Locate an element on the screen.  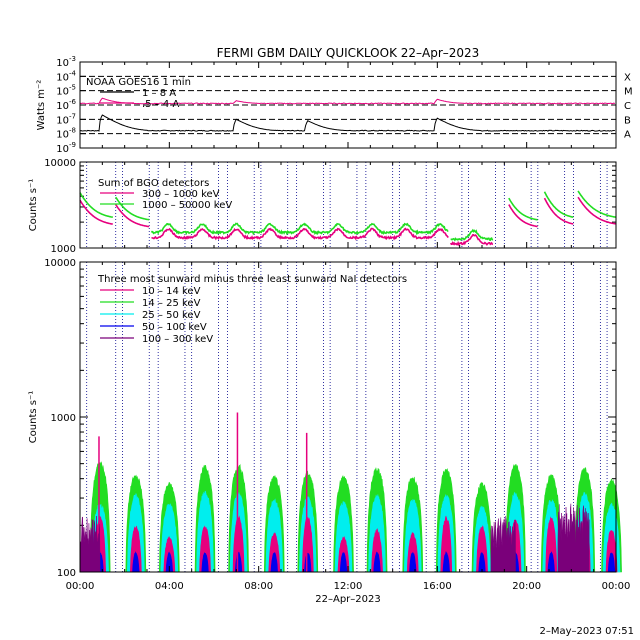
flare-class-A: A is located at coordinates (627, 135).